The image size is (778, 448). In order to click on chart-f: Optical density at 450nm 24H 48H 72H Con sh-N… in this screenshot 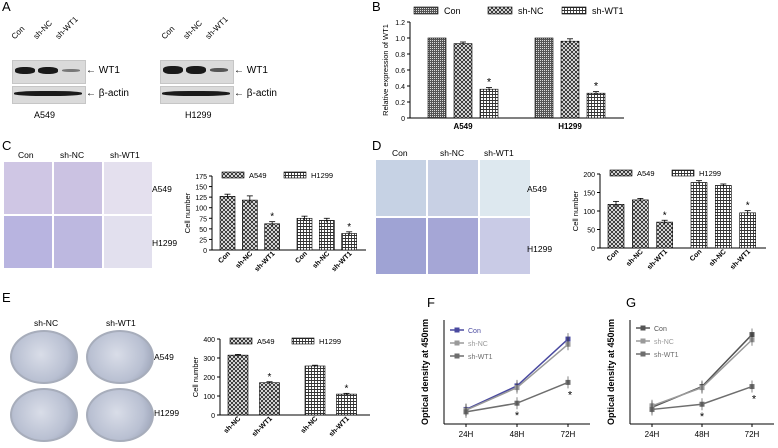, I will do `click(505, 379)`.